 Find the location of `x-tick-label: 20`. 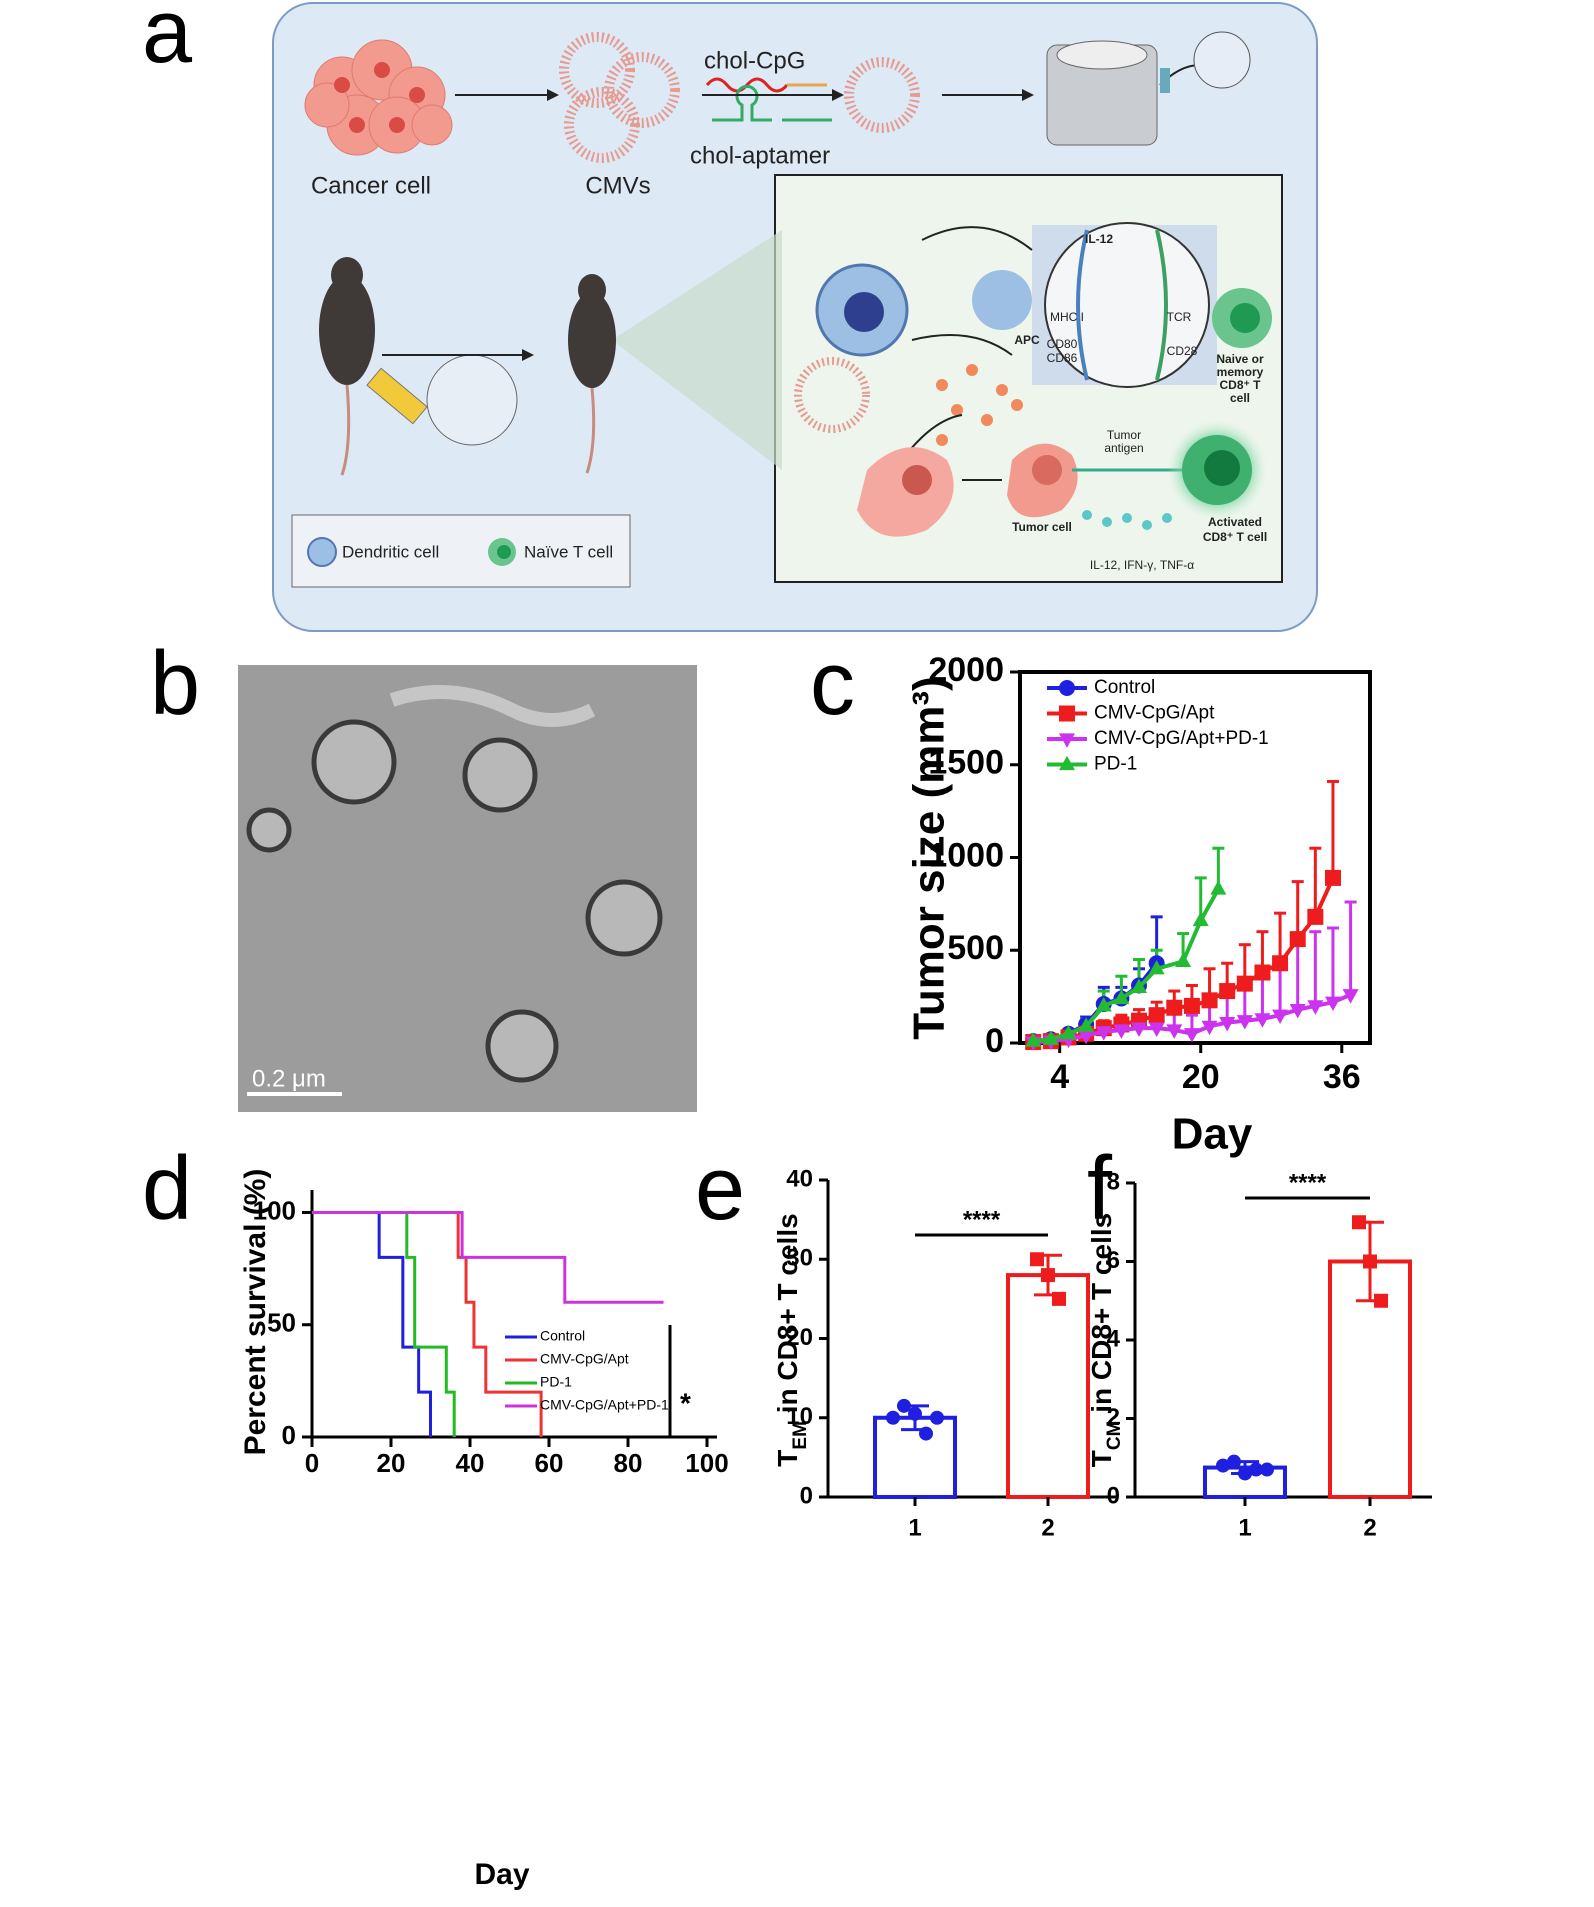

x-tick-label: 20 is located at coordinates (1201, 1077).